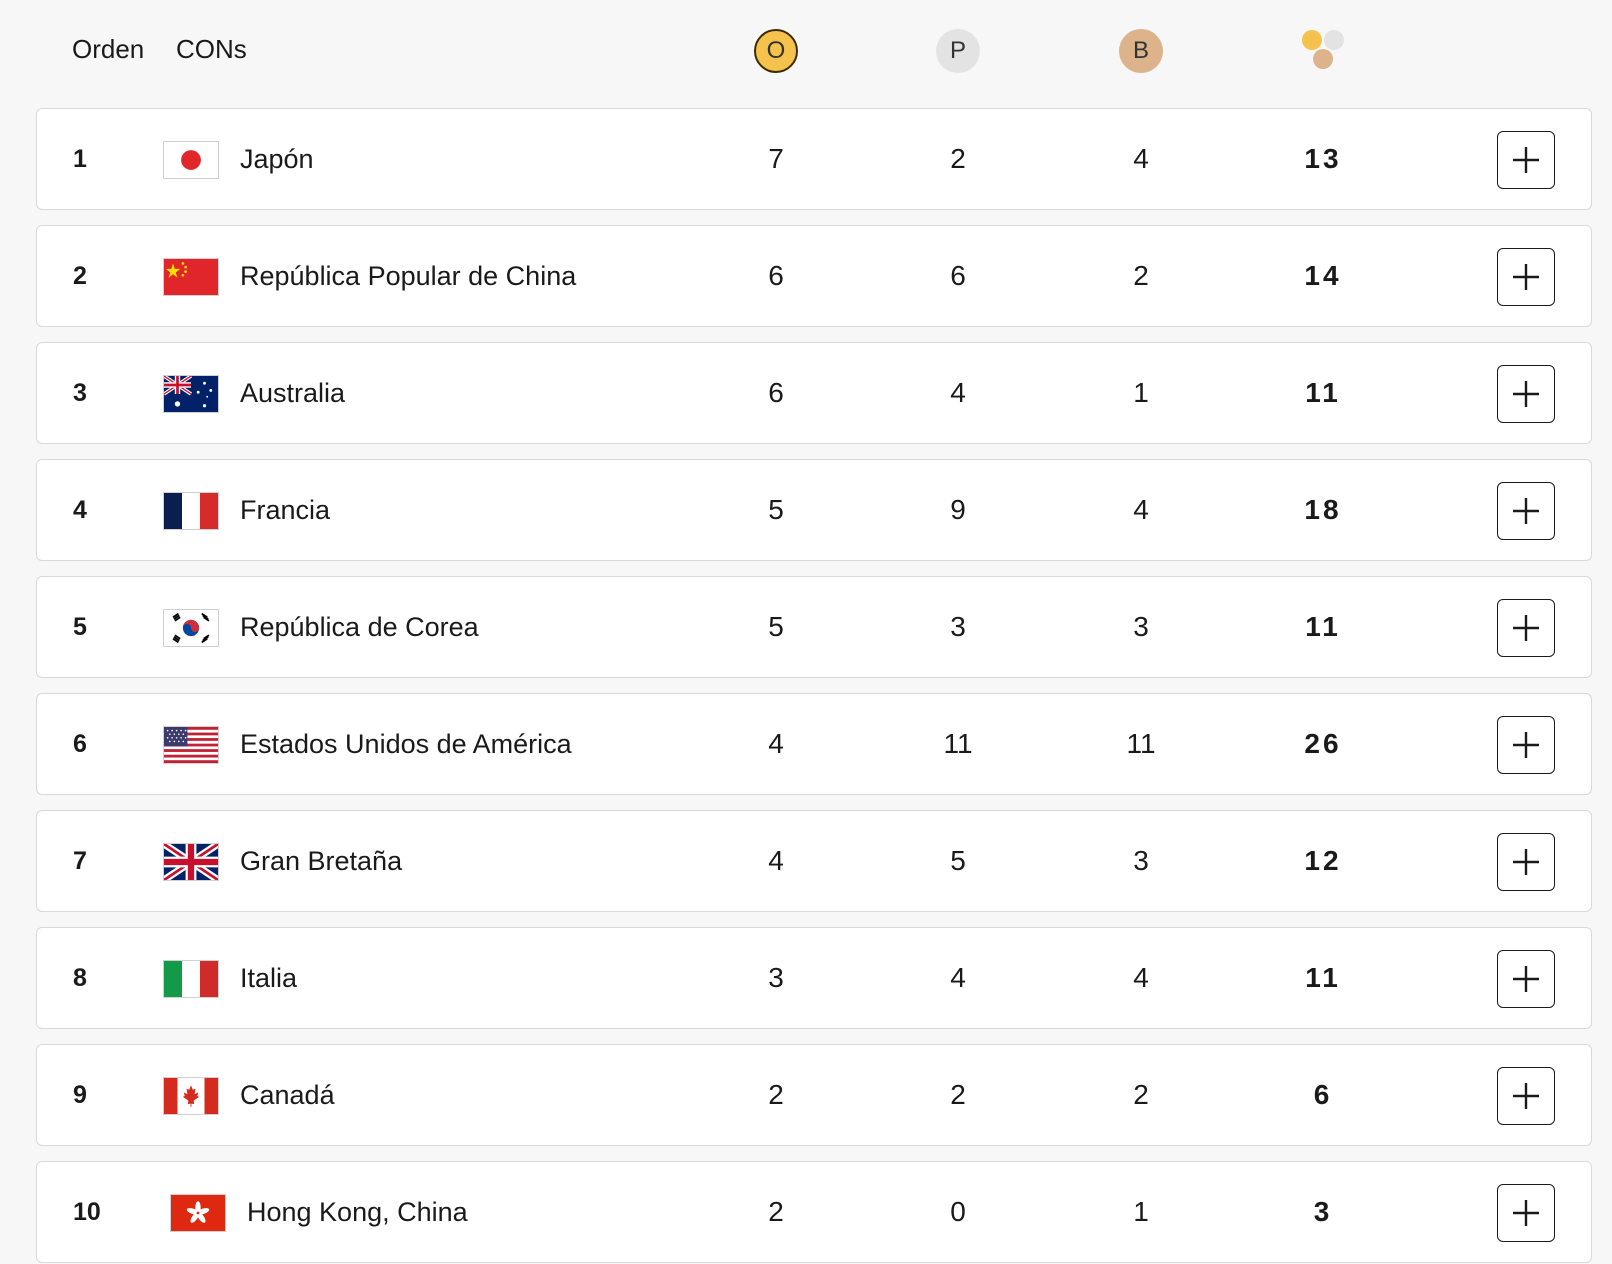  I want to click on rank: 8, so click(80, 978).